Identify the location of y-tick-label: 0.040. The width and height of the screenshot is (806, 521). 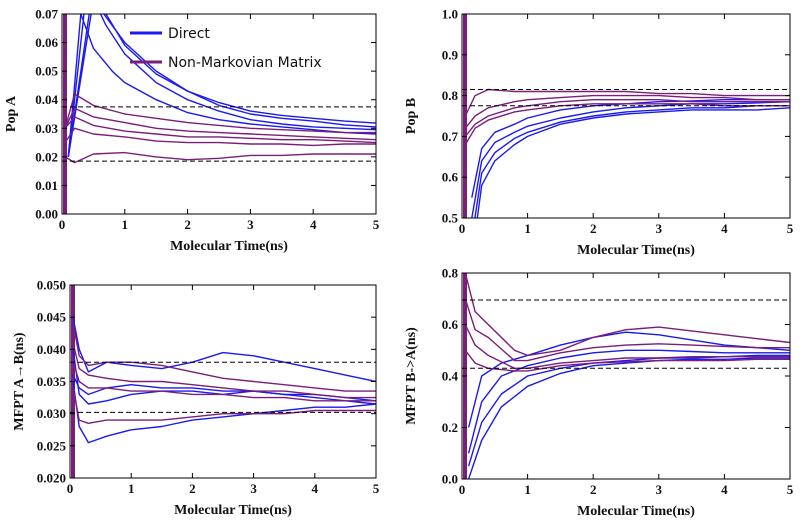
(51, 349).